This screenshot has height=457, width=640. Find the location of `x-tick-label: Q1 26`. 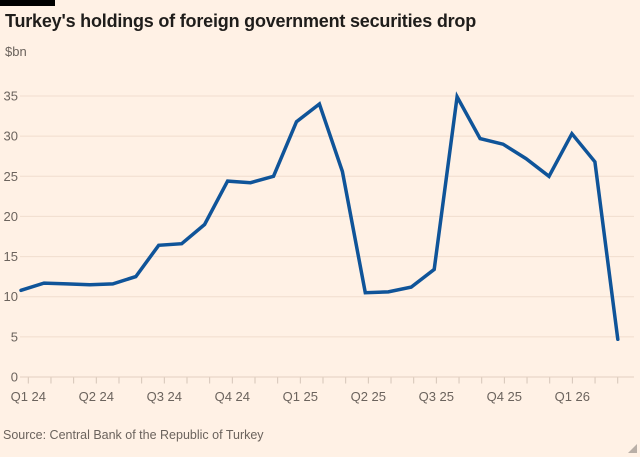

x-tick-label: Q1 26 is located at coordinates (572, 396).